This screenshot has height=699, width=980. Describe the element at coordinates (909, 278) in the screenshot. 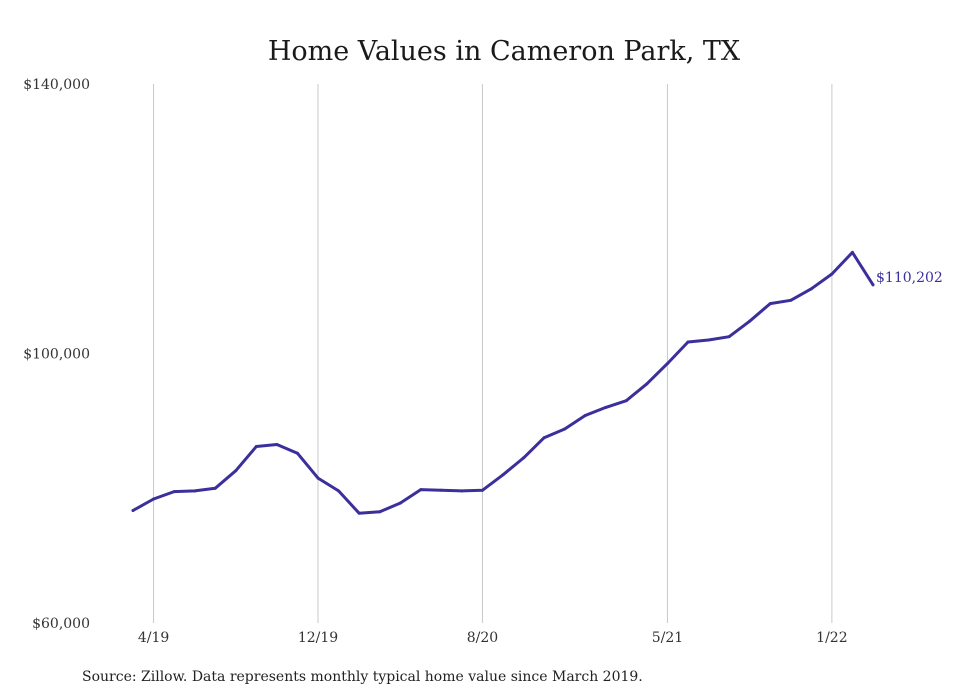

I see `end-value-label: $110,202` at that location.